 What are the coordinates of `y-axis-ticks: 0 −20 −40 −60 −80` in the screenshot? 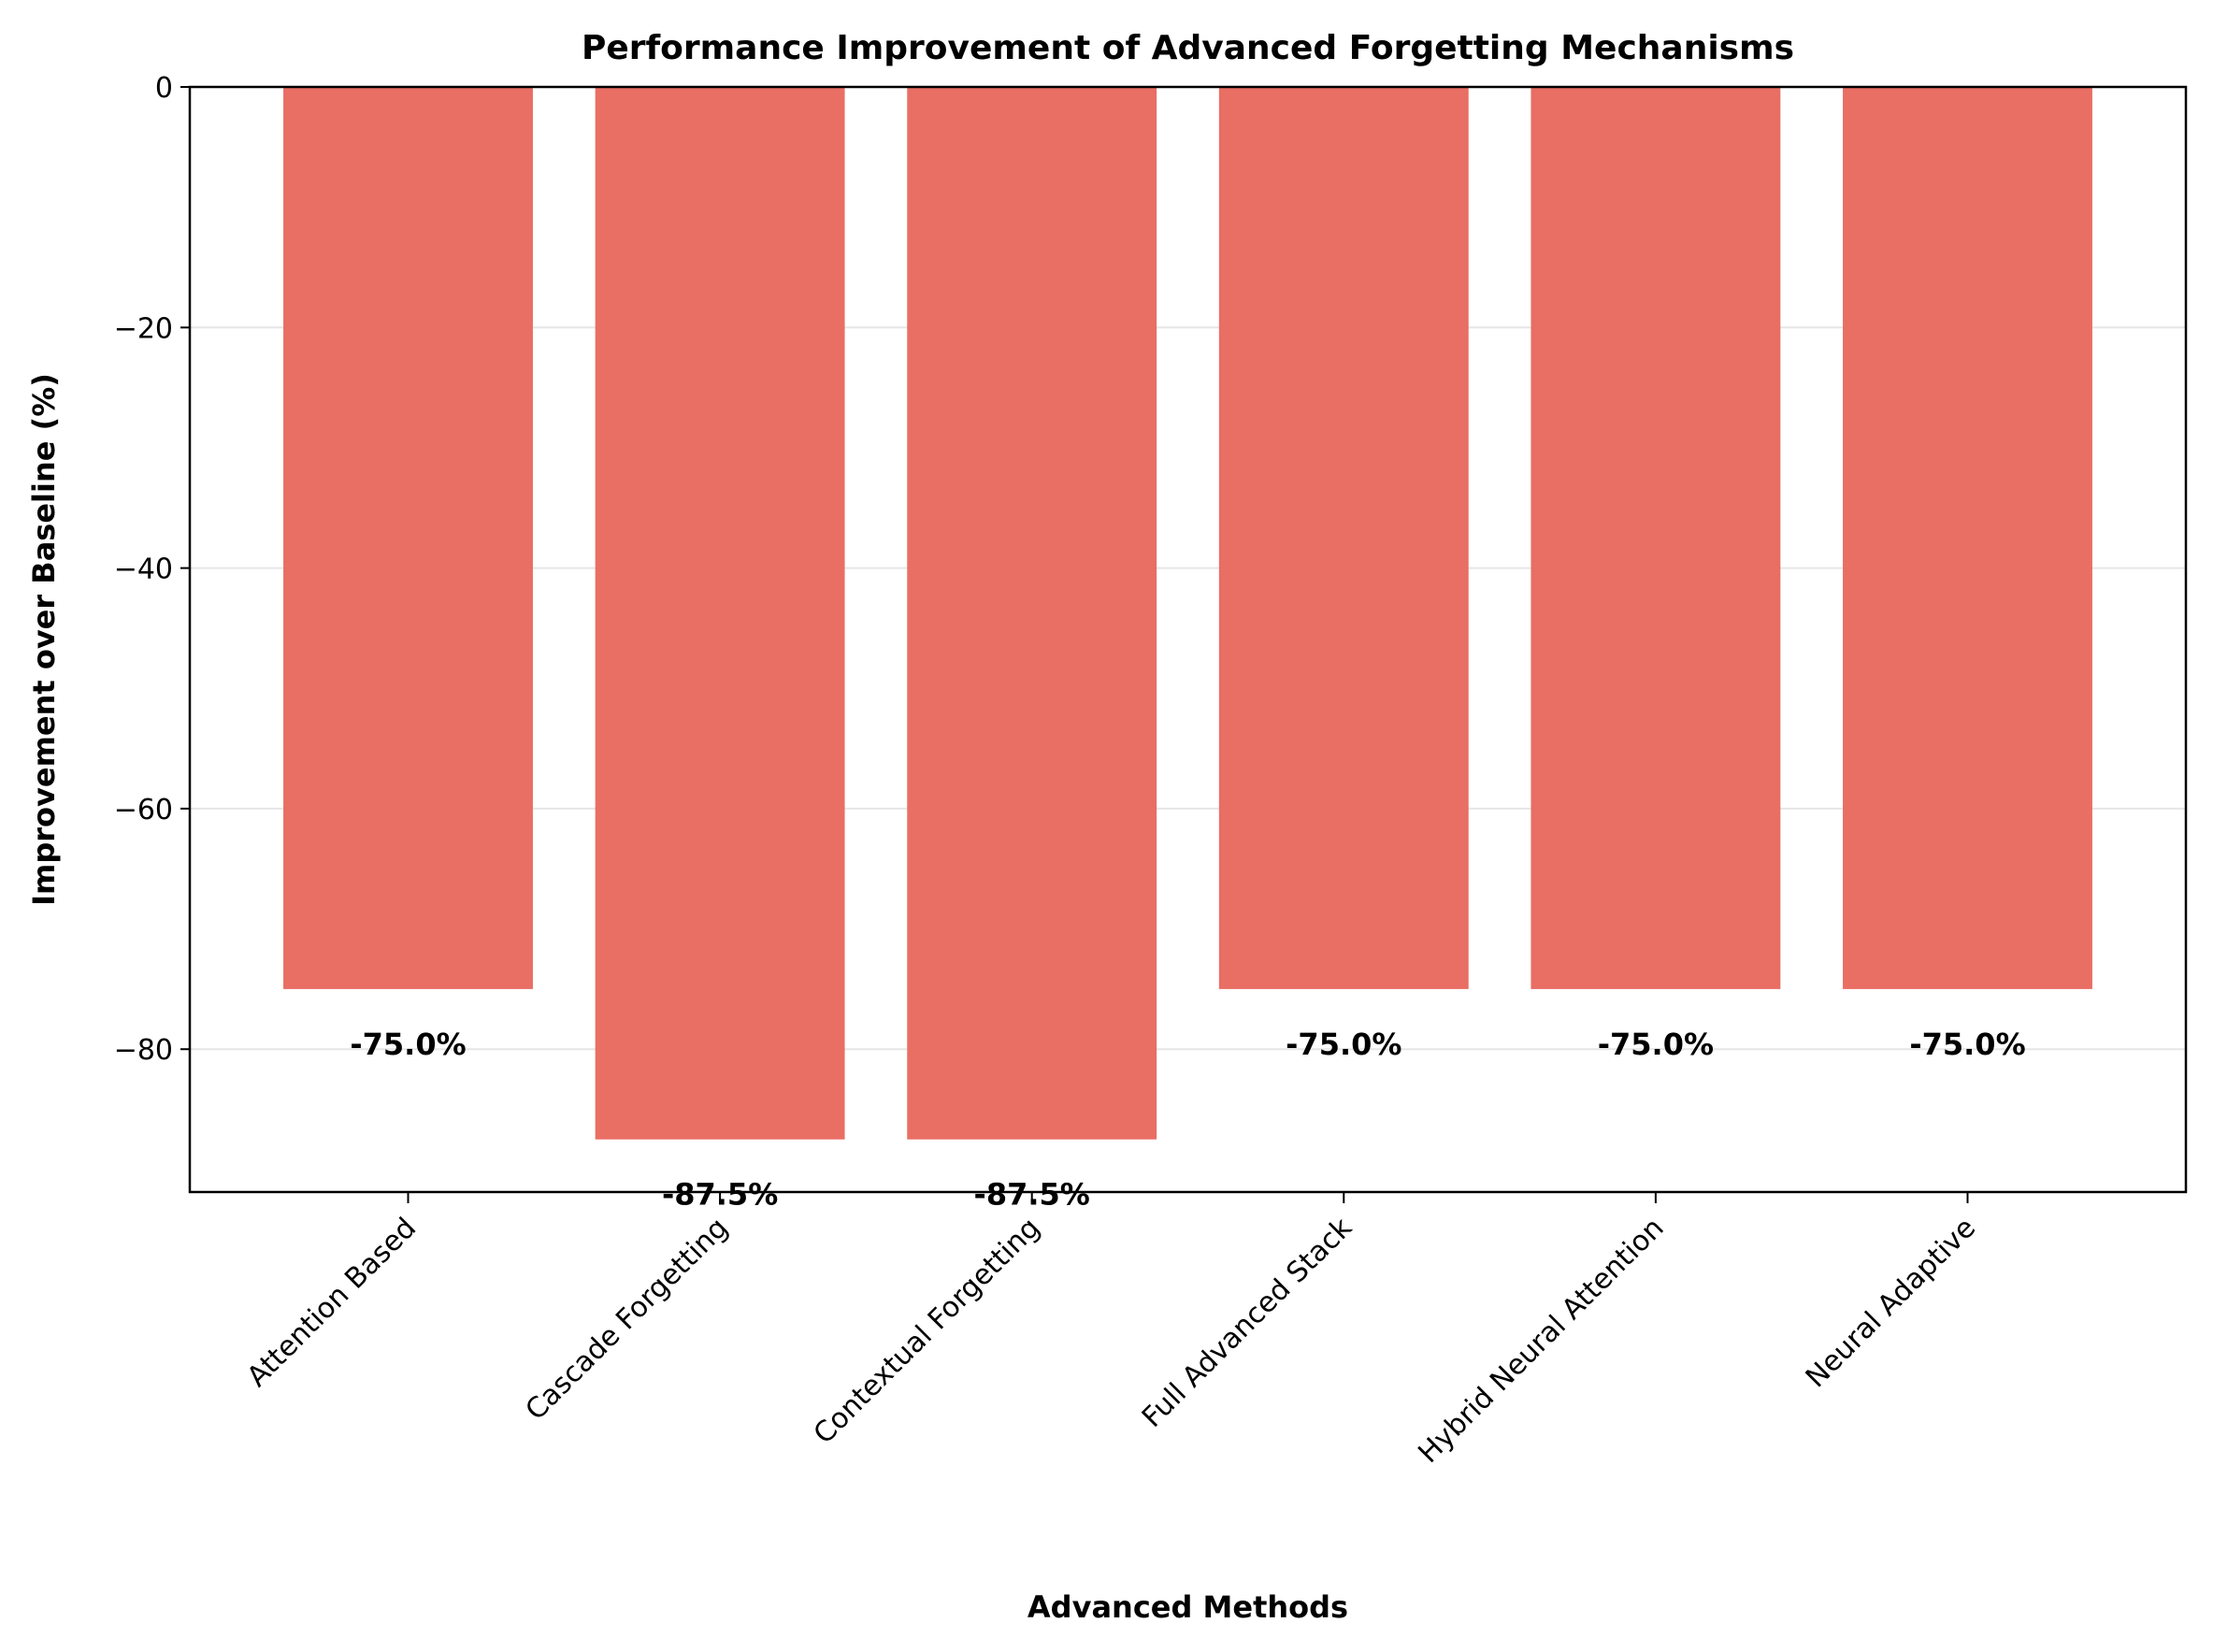 It's located at (152, 569).